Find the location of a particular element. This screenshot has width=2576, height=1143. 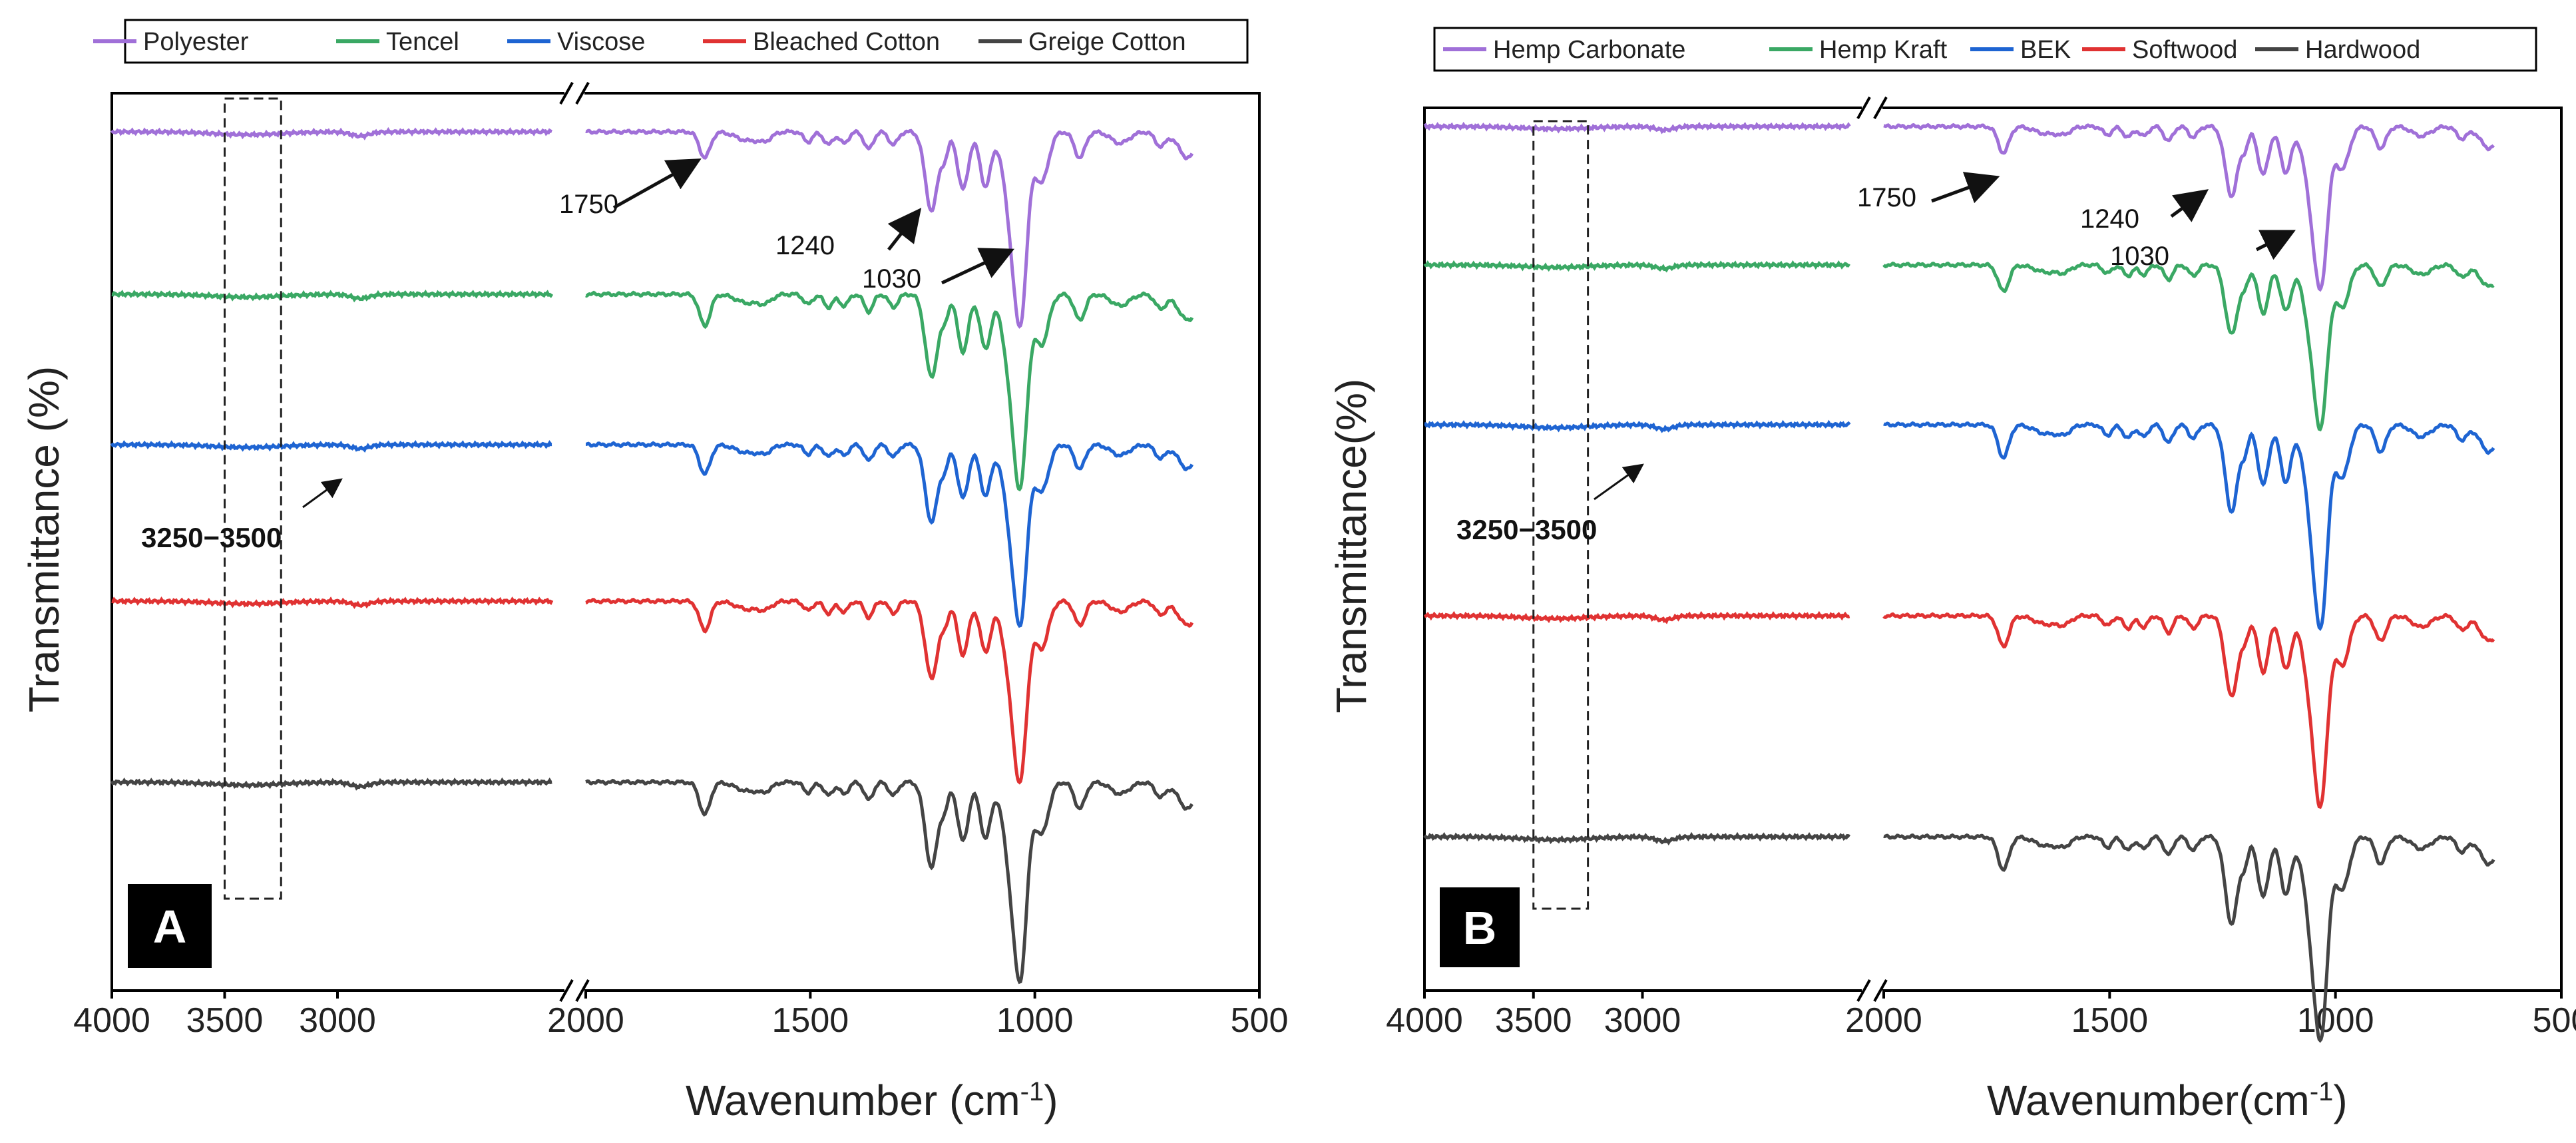

legend-label-4: Softwood is located at coordinates (2184, 50).